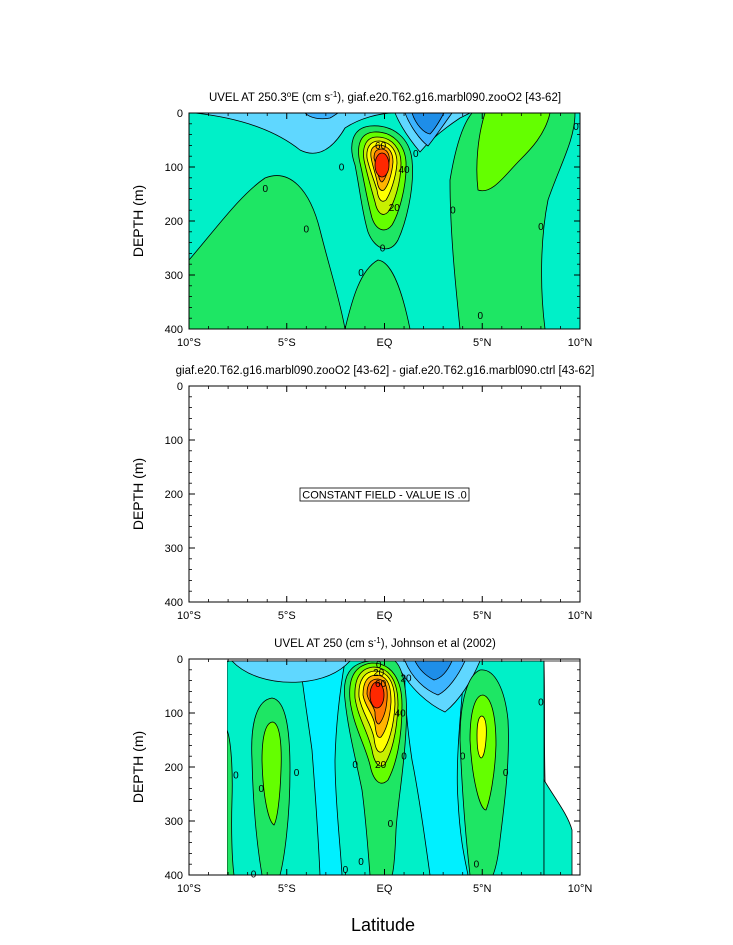  Describe the element at coordinates (271, 773) in the screenshot. I see `p3-brightgreen-left1` at that location.